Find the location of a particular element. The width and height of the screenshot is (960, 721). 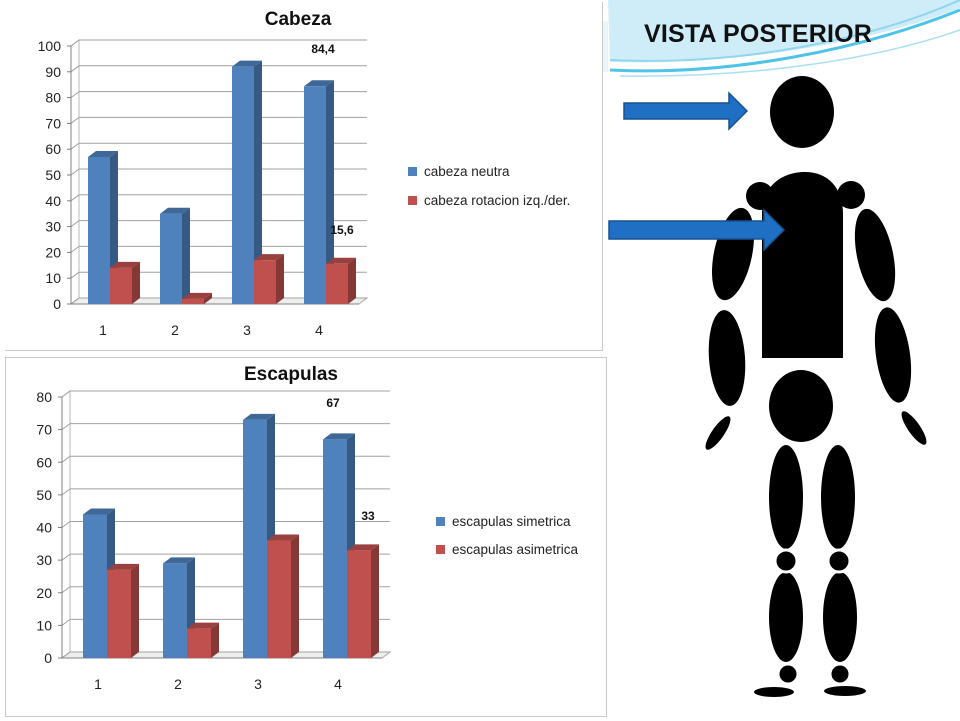

x-tick-label: 3 is located at coordinates (247, 330).